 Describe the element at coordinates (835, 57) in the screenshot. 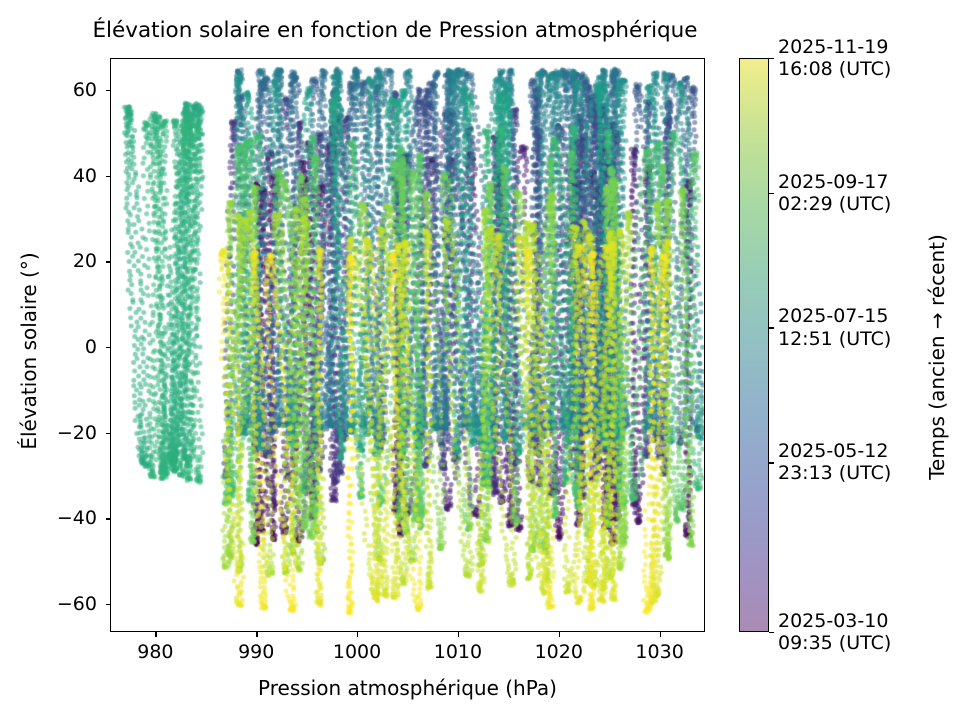

I see `colorbar-tick-label: 2025-11-19 16:08 (UTC)` at that location.